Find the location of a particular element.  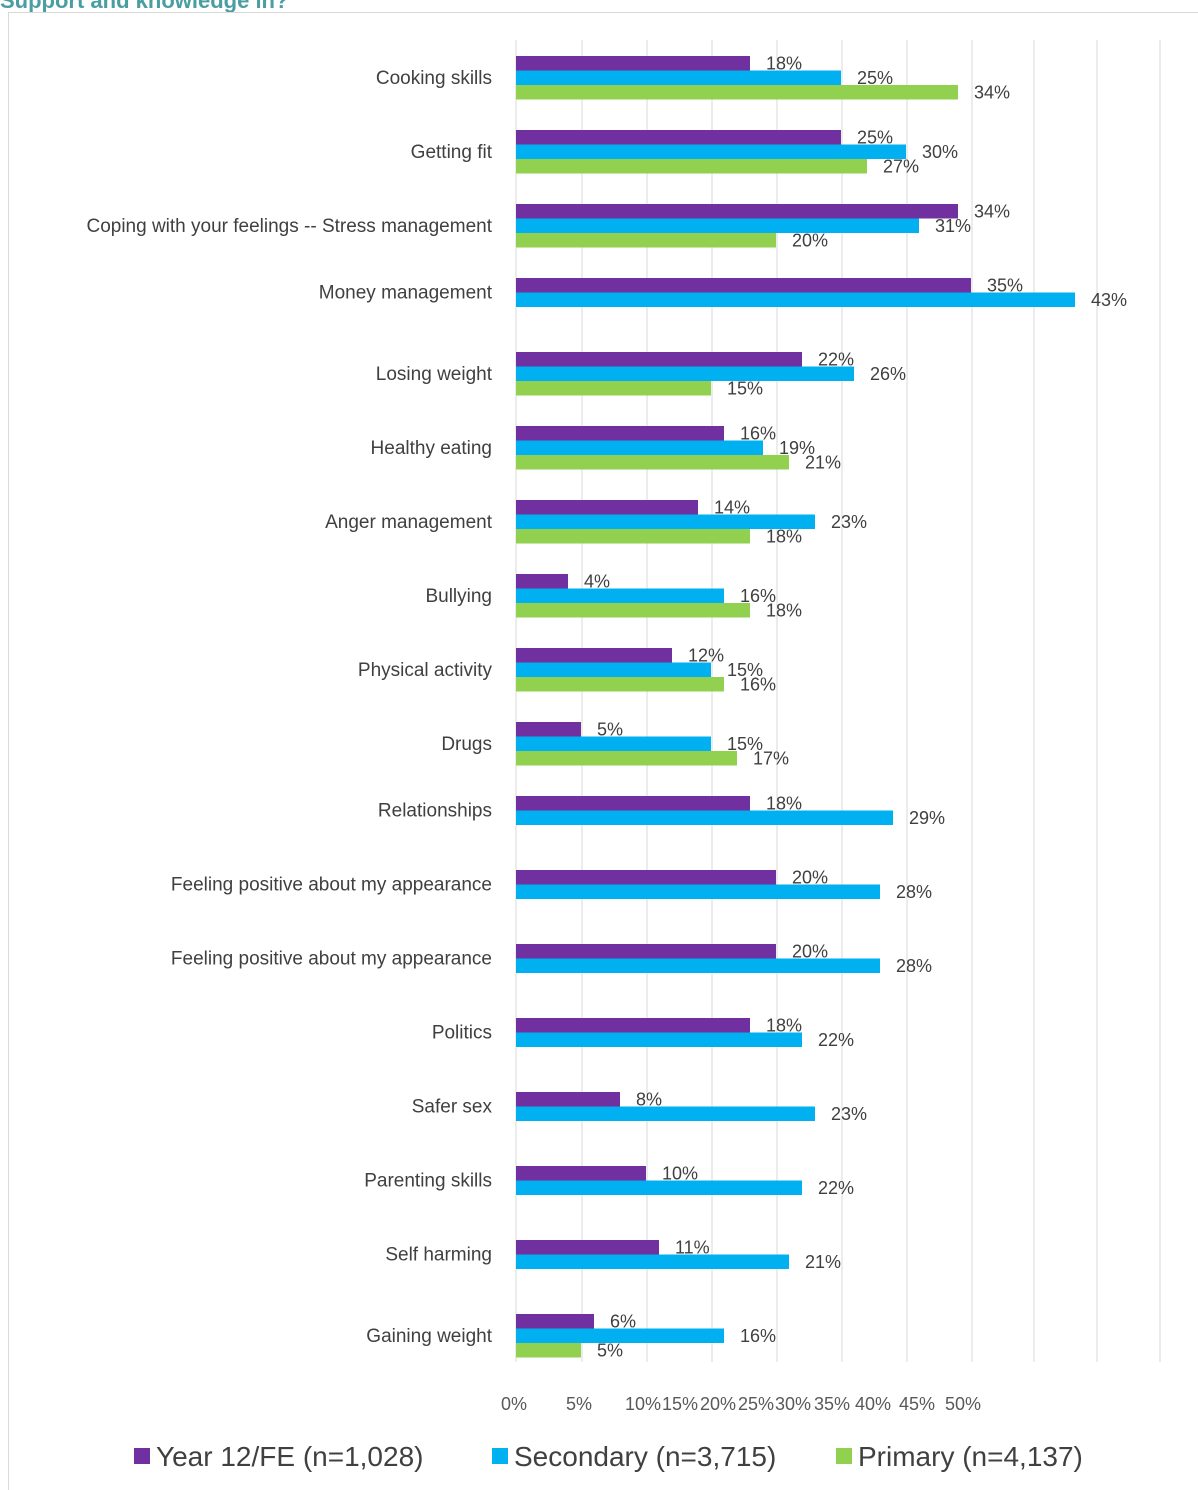

data-label: 11% is located at coordinates (692, 1248).